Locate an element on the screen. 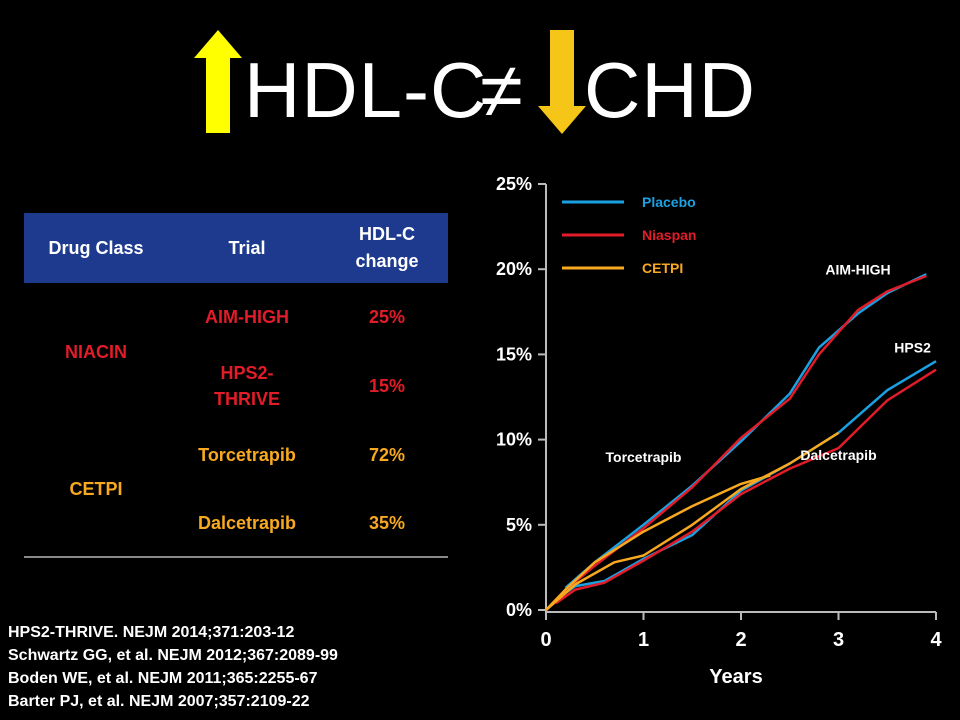 Image resolution: width=960 pixels, height=720 pixels. x-tick-label: 4 is located at coordinates (936, 640).